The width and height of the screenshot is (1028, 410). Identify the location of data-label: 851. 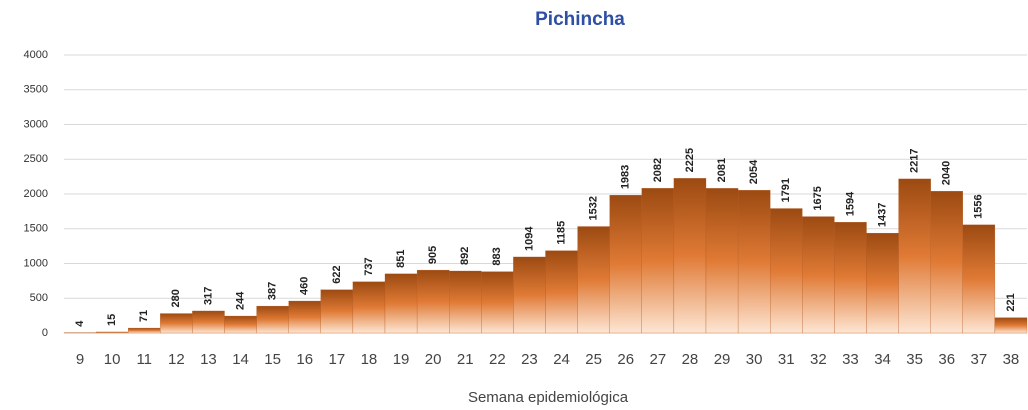
(401, 258).